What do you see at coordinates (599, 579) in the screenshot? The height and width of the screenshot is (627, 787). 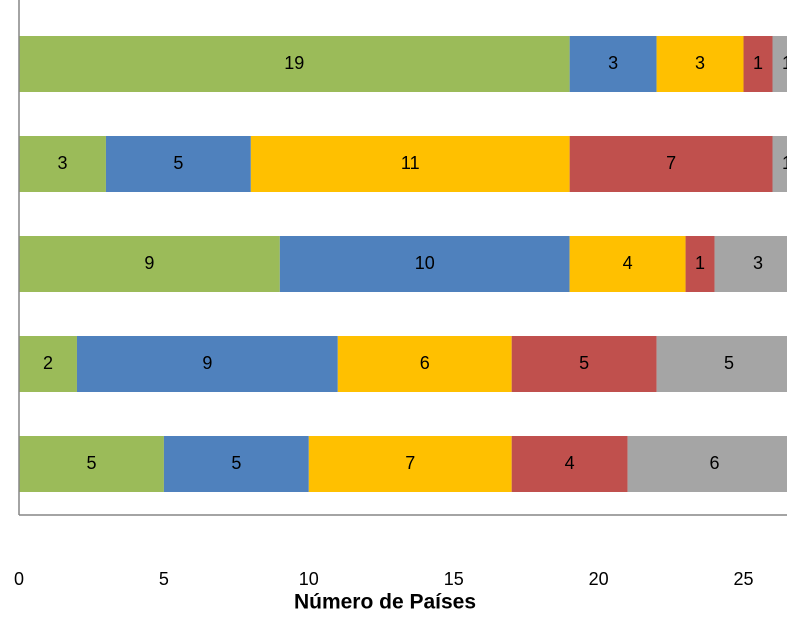 I see `x-tick-label: 20` at bounding box center [599, 579].